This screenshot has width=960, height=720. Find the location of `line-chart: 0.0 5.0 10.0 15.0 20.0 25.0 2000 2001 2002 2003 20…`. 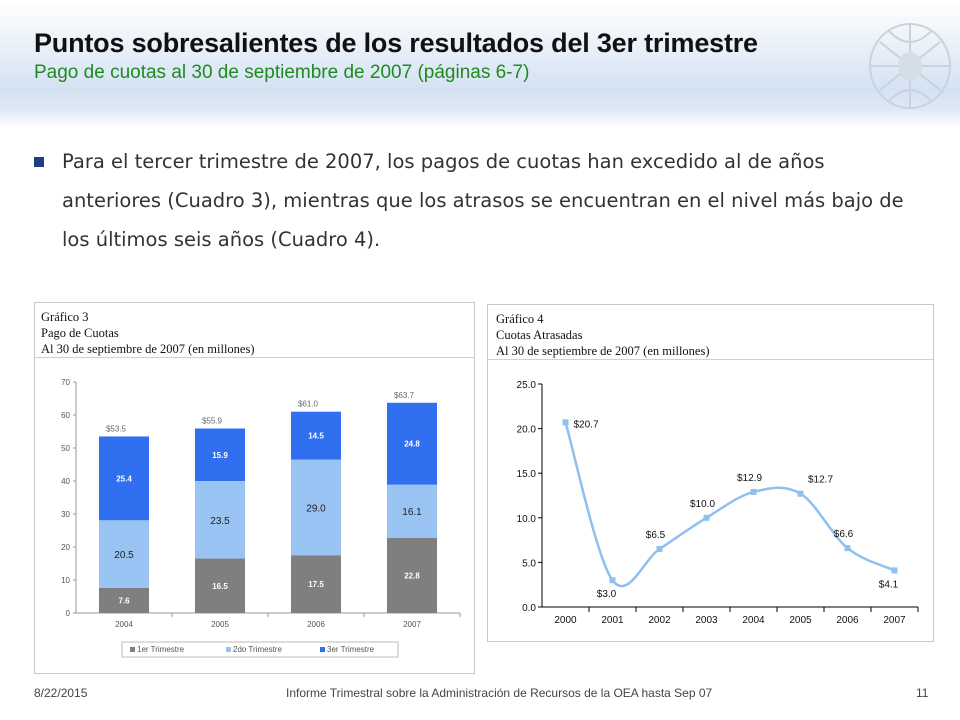

line-chart: 0.0 5.0 10.0 15.0 20.0 25.0 2000 2001 2002 2003 20… is located at coordinates (718, 503).